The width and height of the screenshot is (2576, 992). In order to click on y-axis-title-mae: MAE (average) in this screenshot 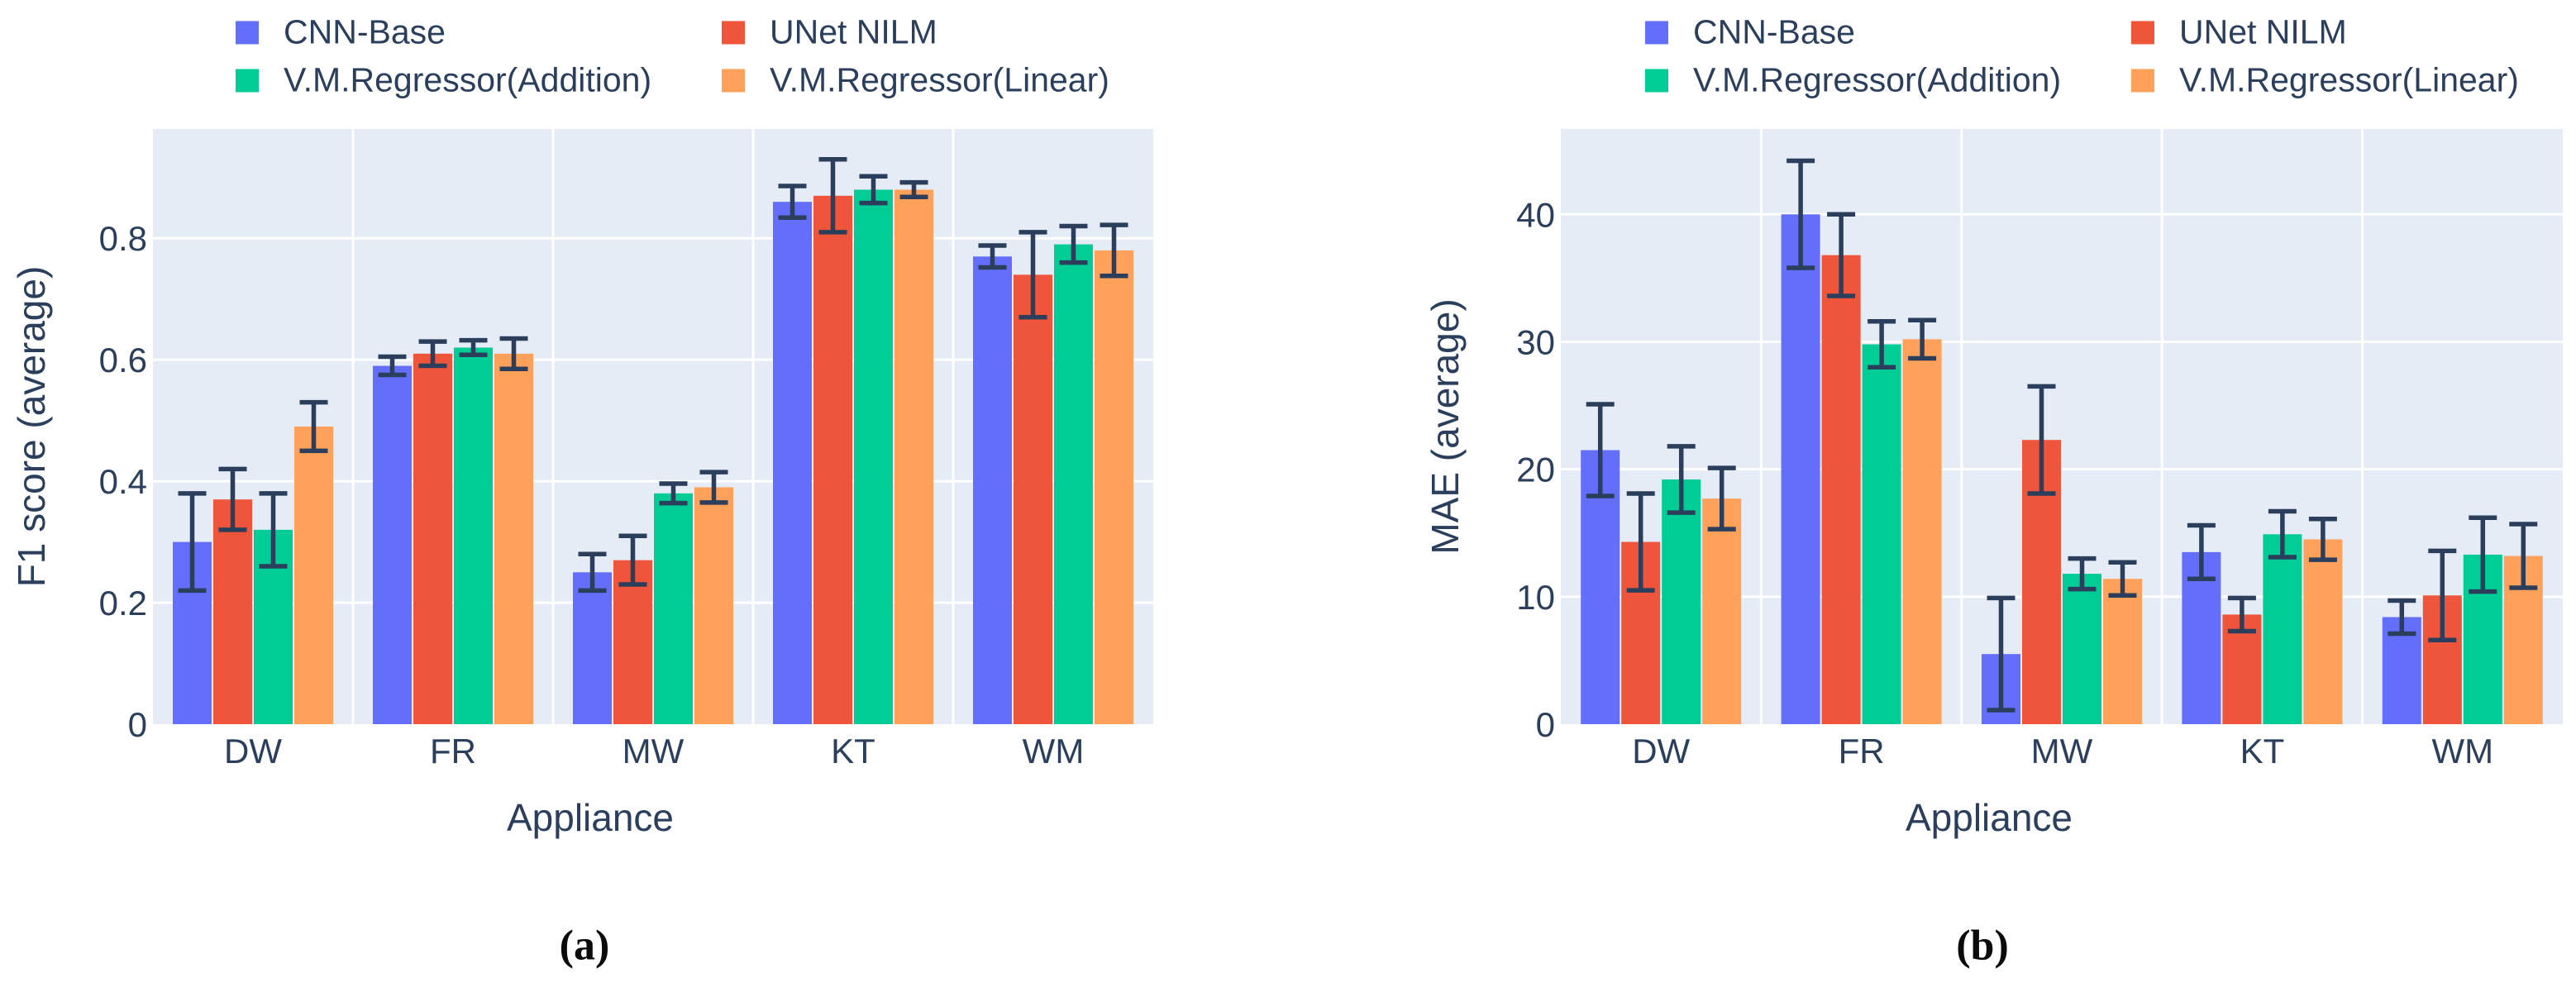, I will do `click(1445, 427)`.